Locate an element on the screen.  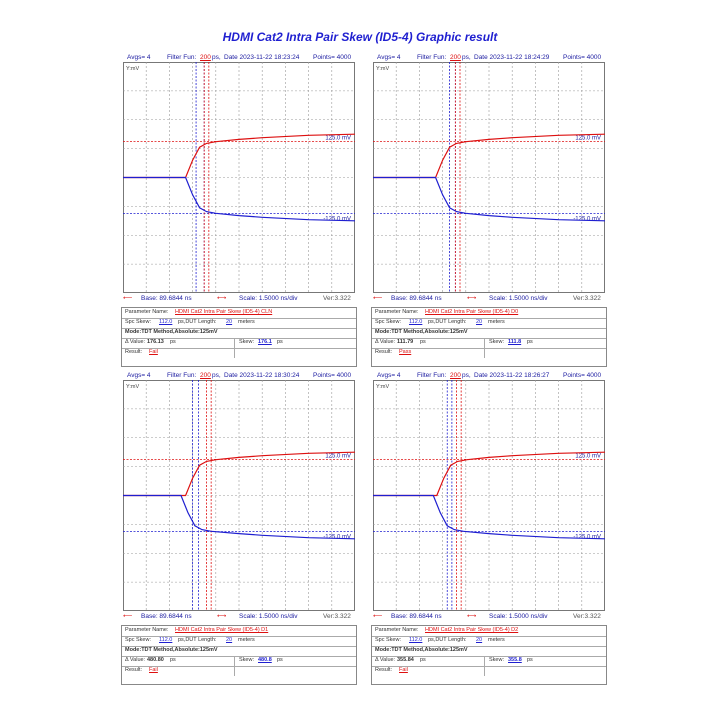
skew-value: 480.8 is located at coordinates (265, 660).